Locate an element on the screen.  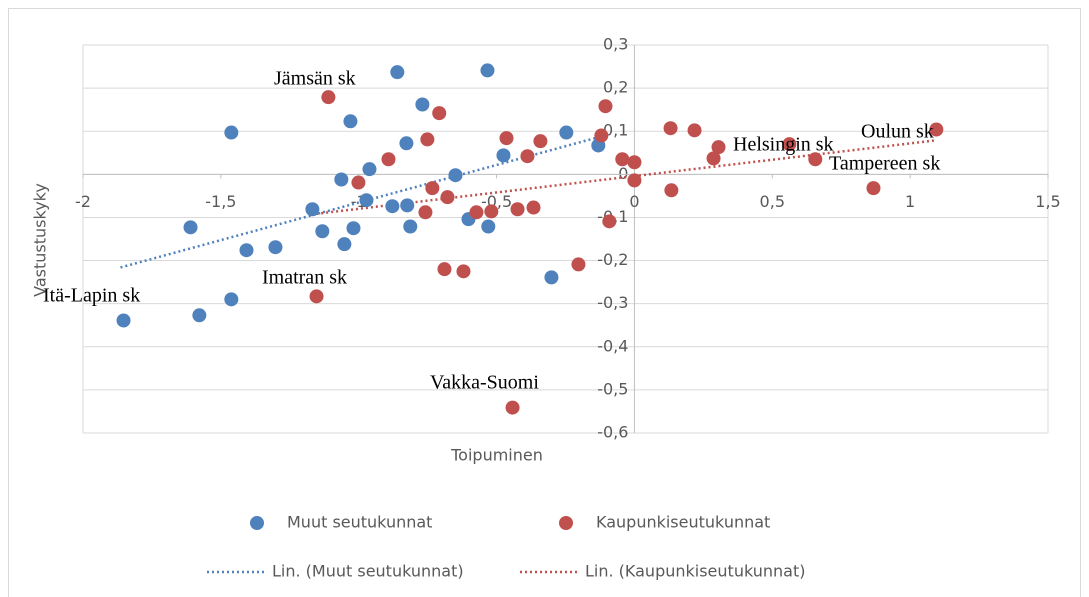
legend-label: Kaupunkiseutukunnat is located at coordinates (683, 522).